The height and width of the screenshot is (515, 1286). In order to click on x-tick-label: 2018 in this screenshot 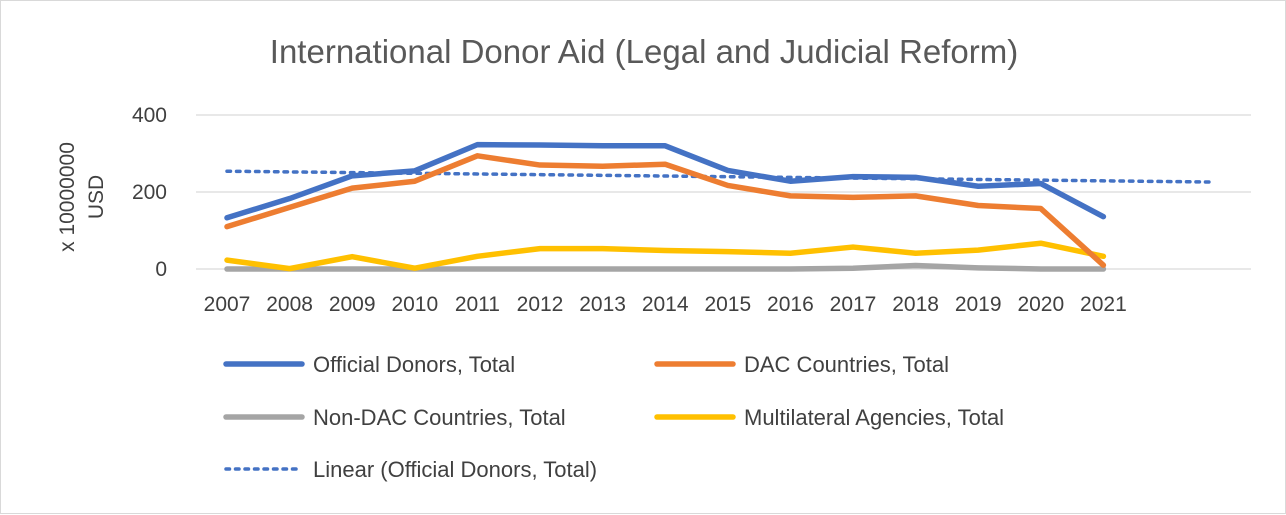, I will do `click(915, 304)`.